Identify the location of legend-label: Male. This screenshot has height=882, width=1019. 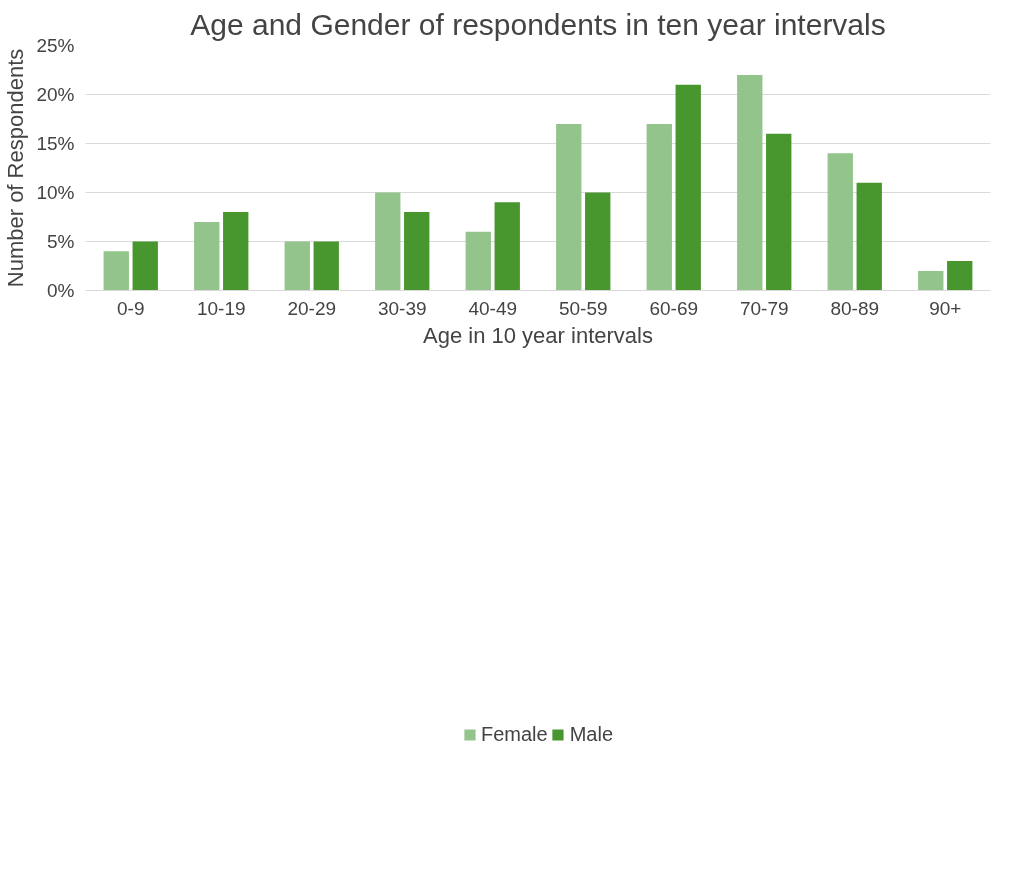
(591, 734).